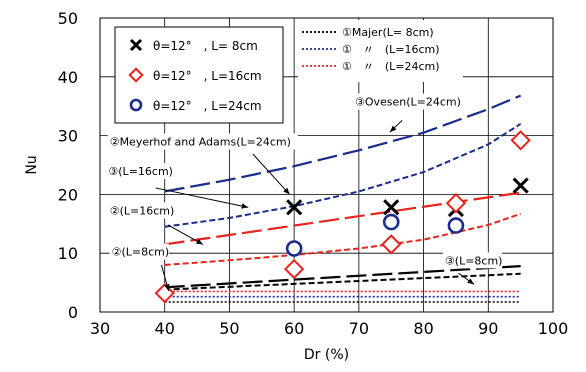 This screenshot has height=372, width=586. Describe the element at coordinates (68, 77) in the screenshot. I see `y-tick-label: 40` at that location.